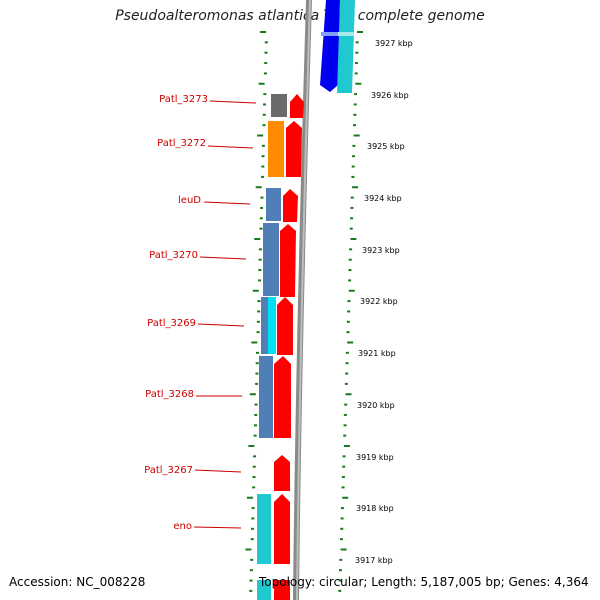  I want to click on gene-3268-steelblue, so click(266, 397).